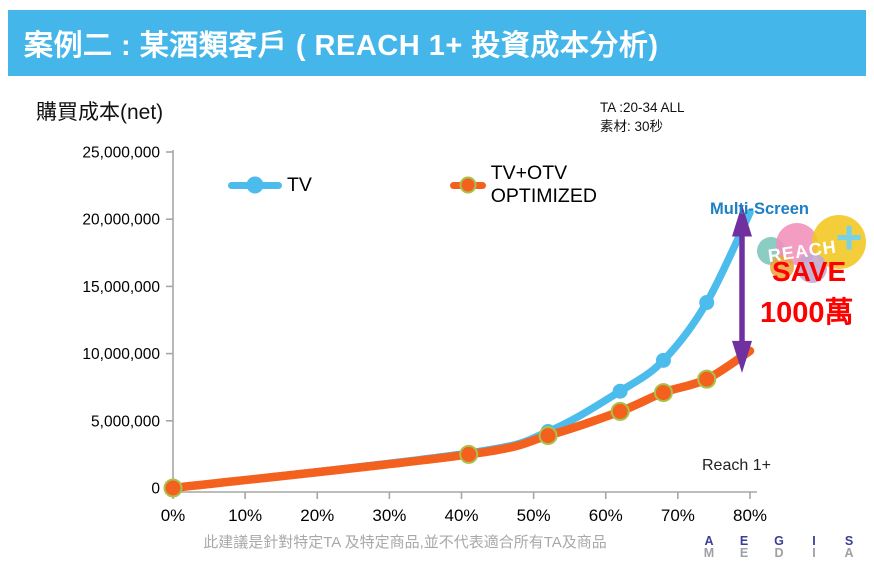 The height and width of the screenshot is (565, 874). Describe the element at coordinates (807, 313) in the screenshot. I see `save-amount-label: 1000萬` at that location.